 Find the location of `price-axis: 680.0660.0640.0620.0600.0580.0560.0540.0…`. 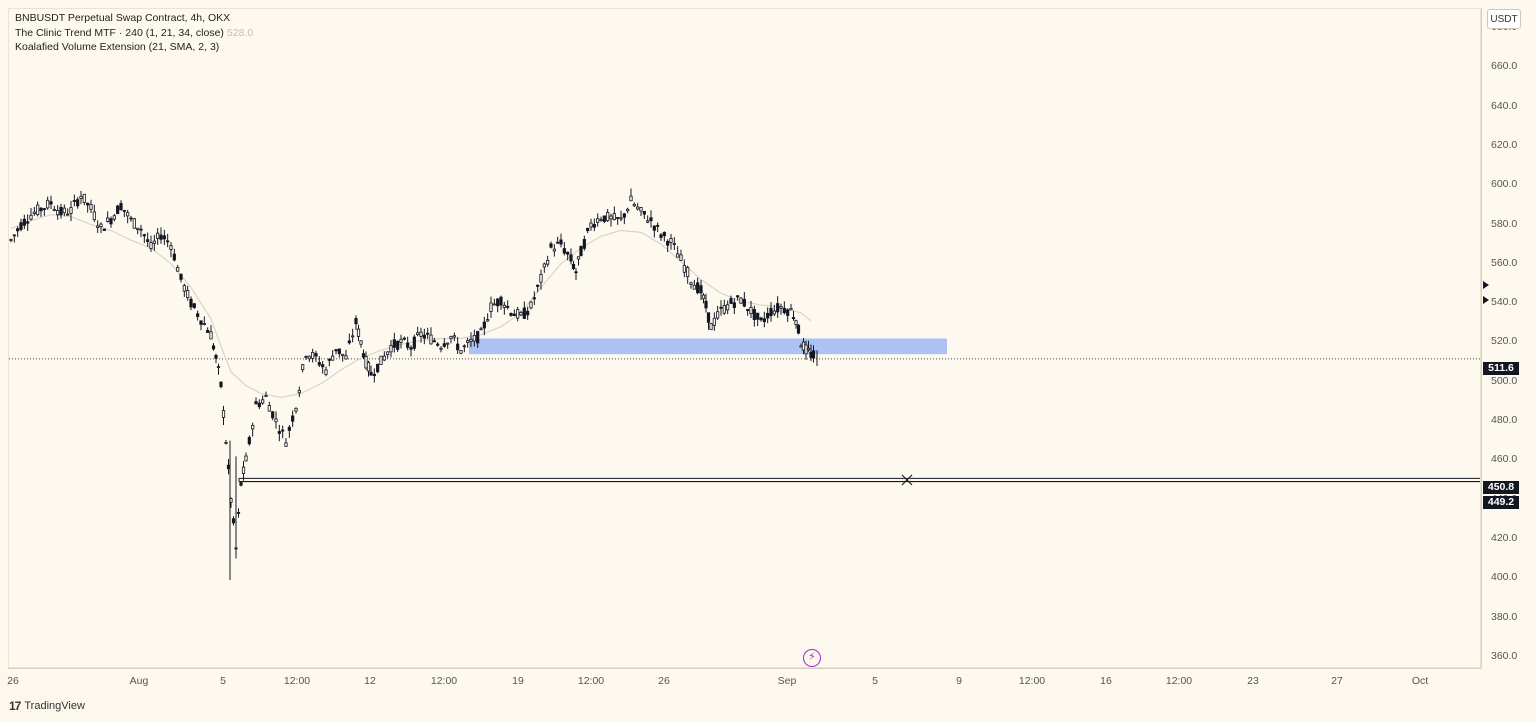

price-axis: 680.0660.0640.0620.0600.0580.0560.0540.0… is located at coordinates (1504, 338).